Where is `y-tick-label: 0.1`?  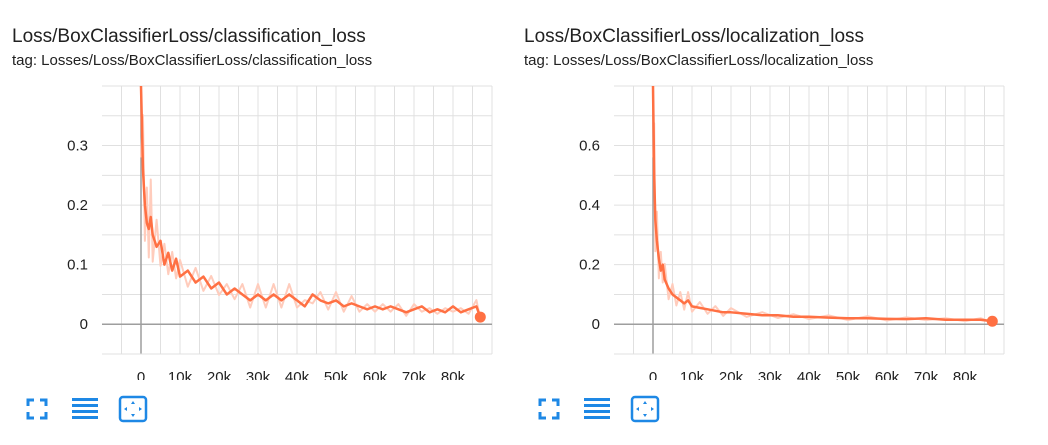 y-tick-label: 0.1 is located at coordinates (77, 265).